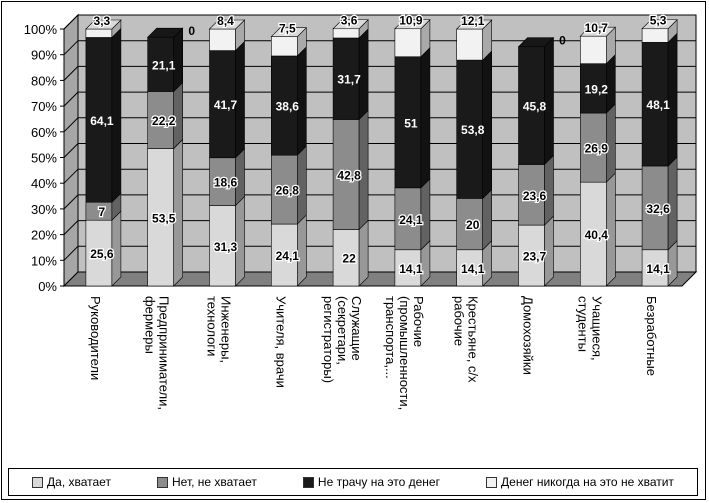 This screenshot has width=709, height=503. I want to click on y-tick-label: 10%, so click(44, 260).